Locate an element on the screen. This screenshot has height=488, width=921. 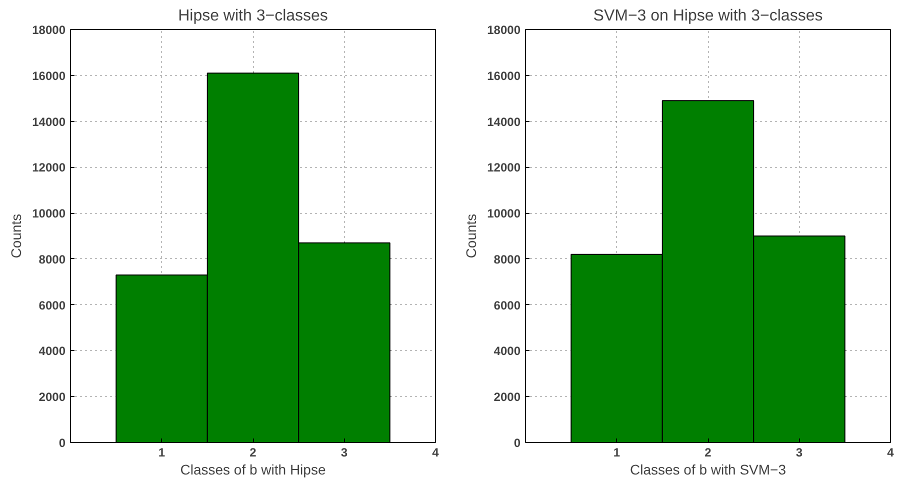
chart-title: Hipse with 3−classes is located at coordinates (253, 16).